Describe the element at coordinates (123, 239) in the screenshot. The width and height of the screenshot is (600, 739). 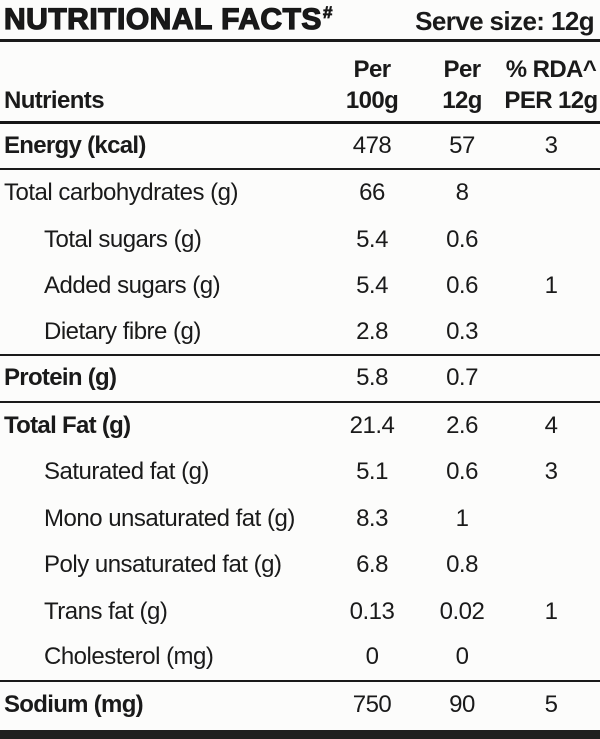
I see `row-label: Total sugars (g)` at that location.